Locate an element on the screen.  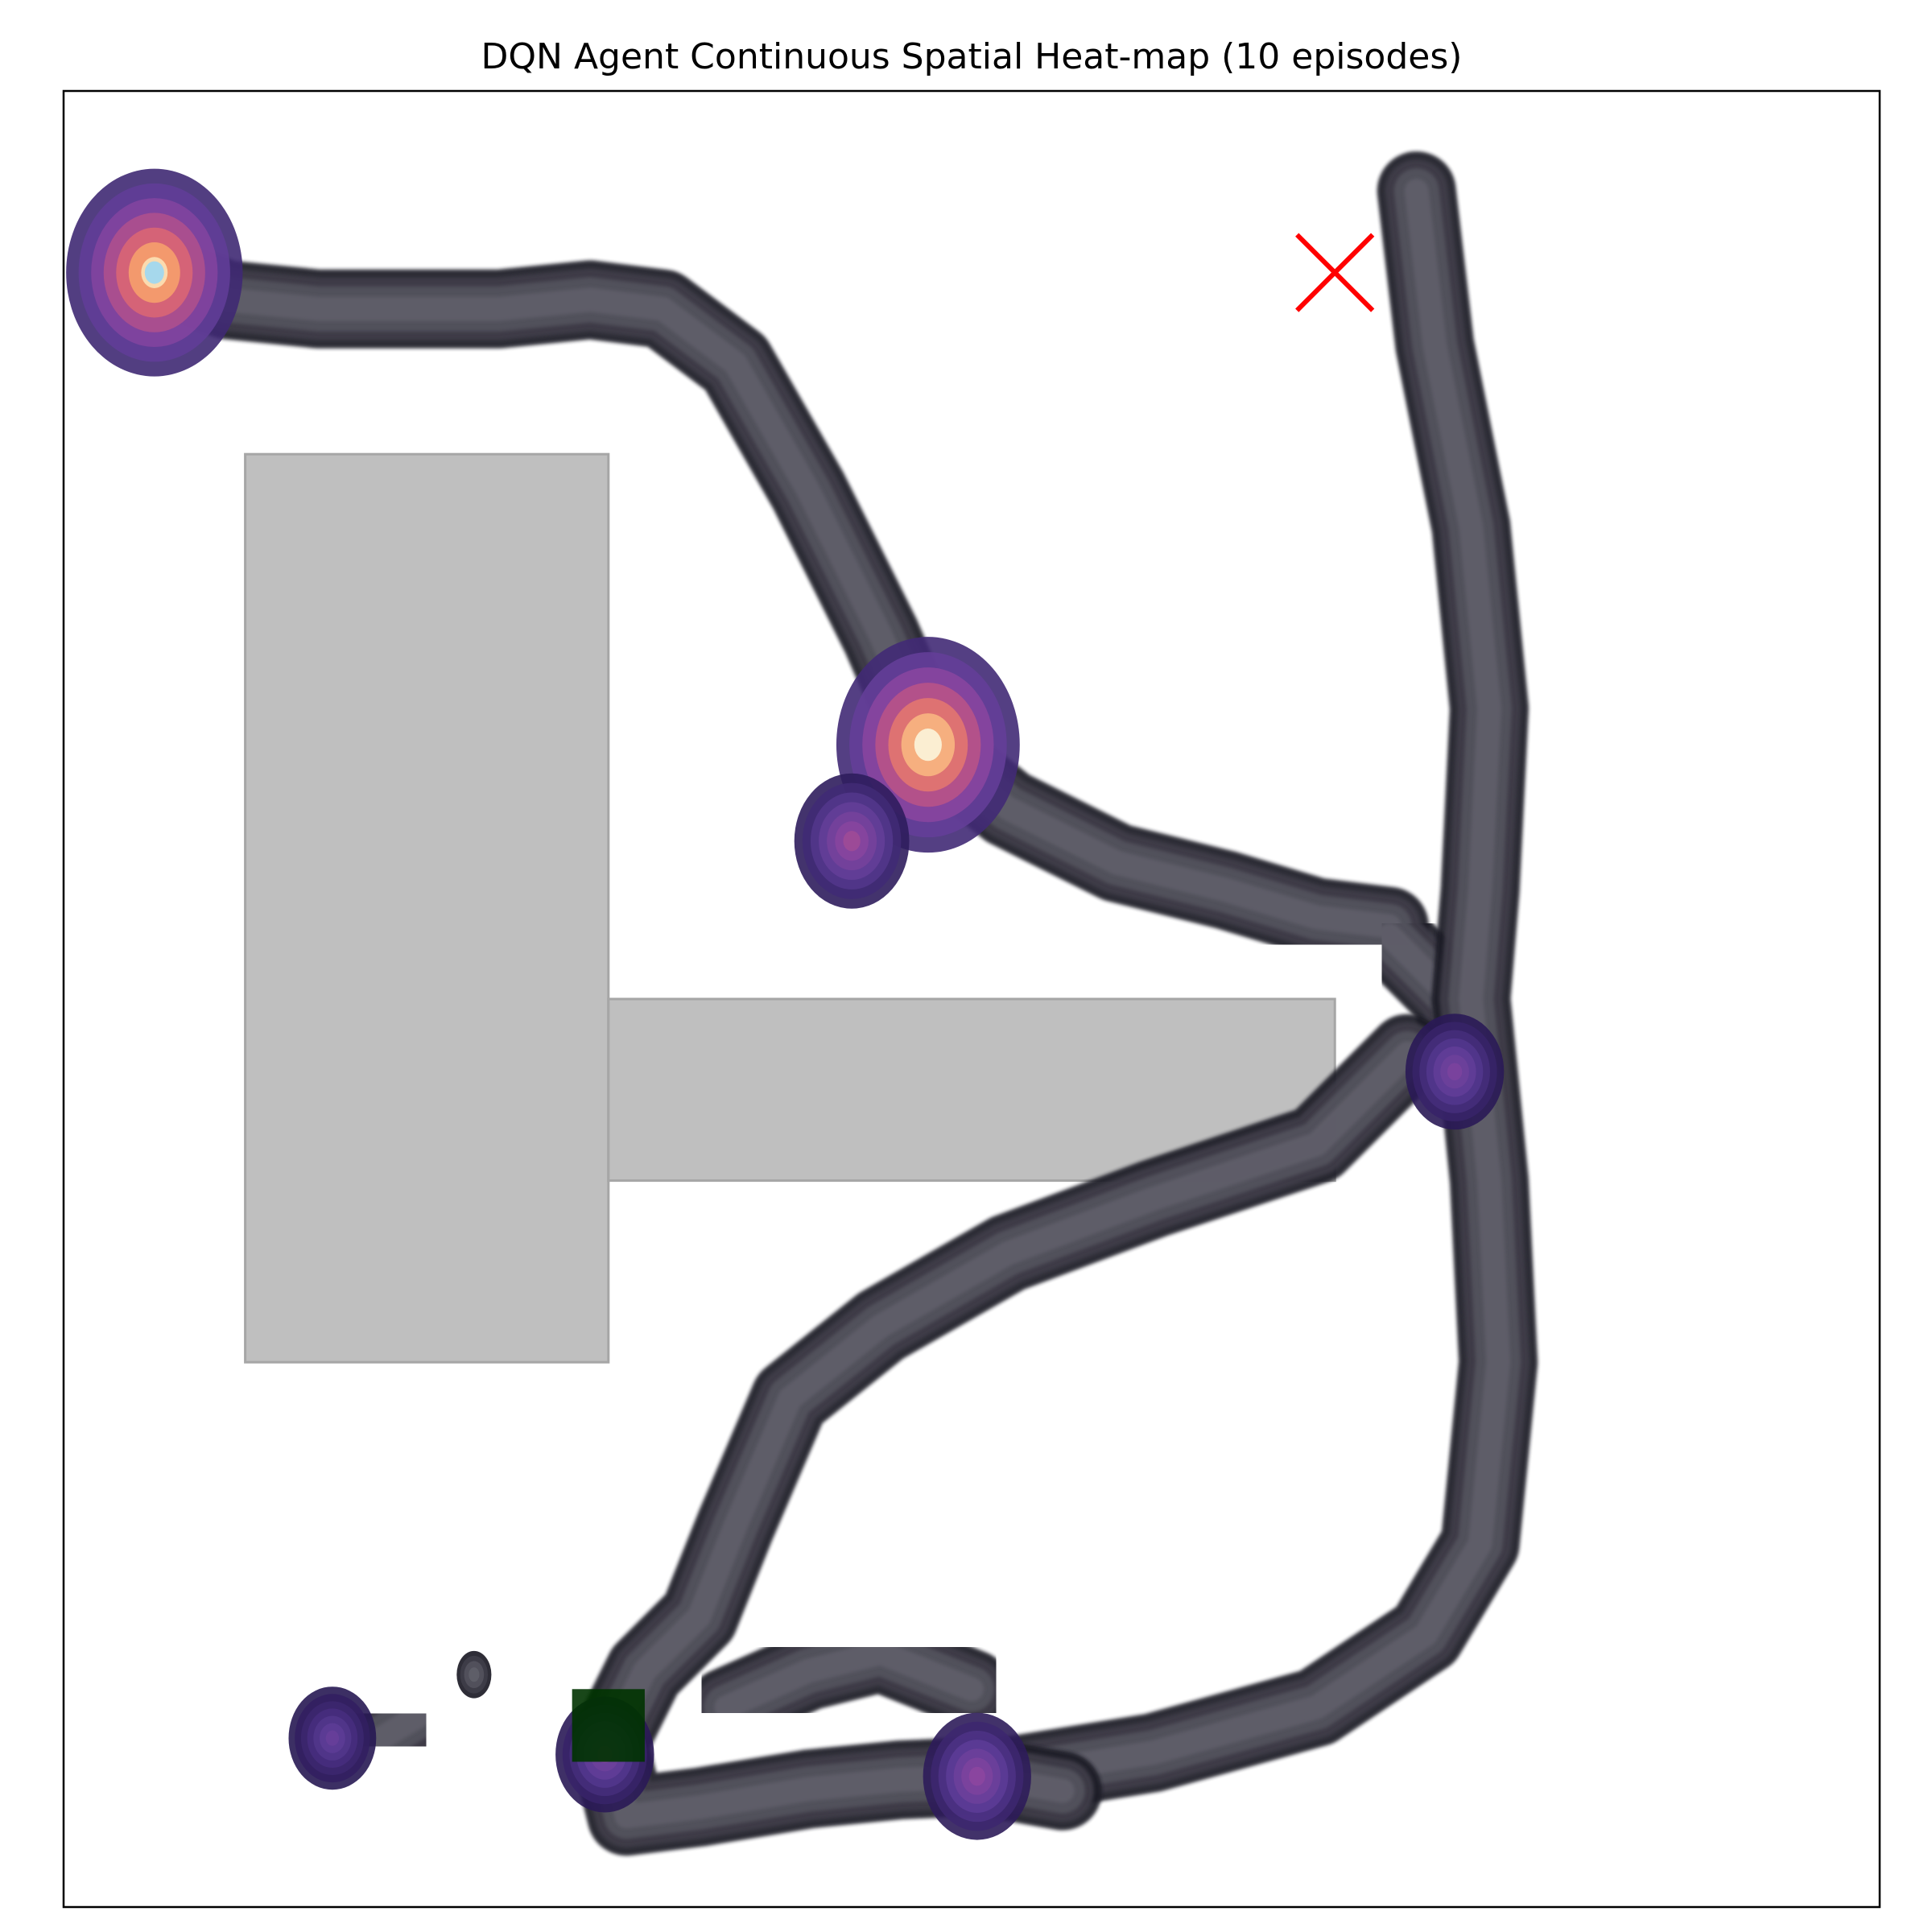
marker-layer is located at coordinates (1335, 272).